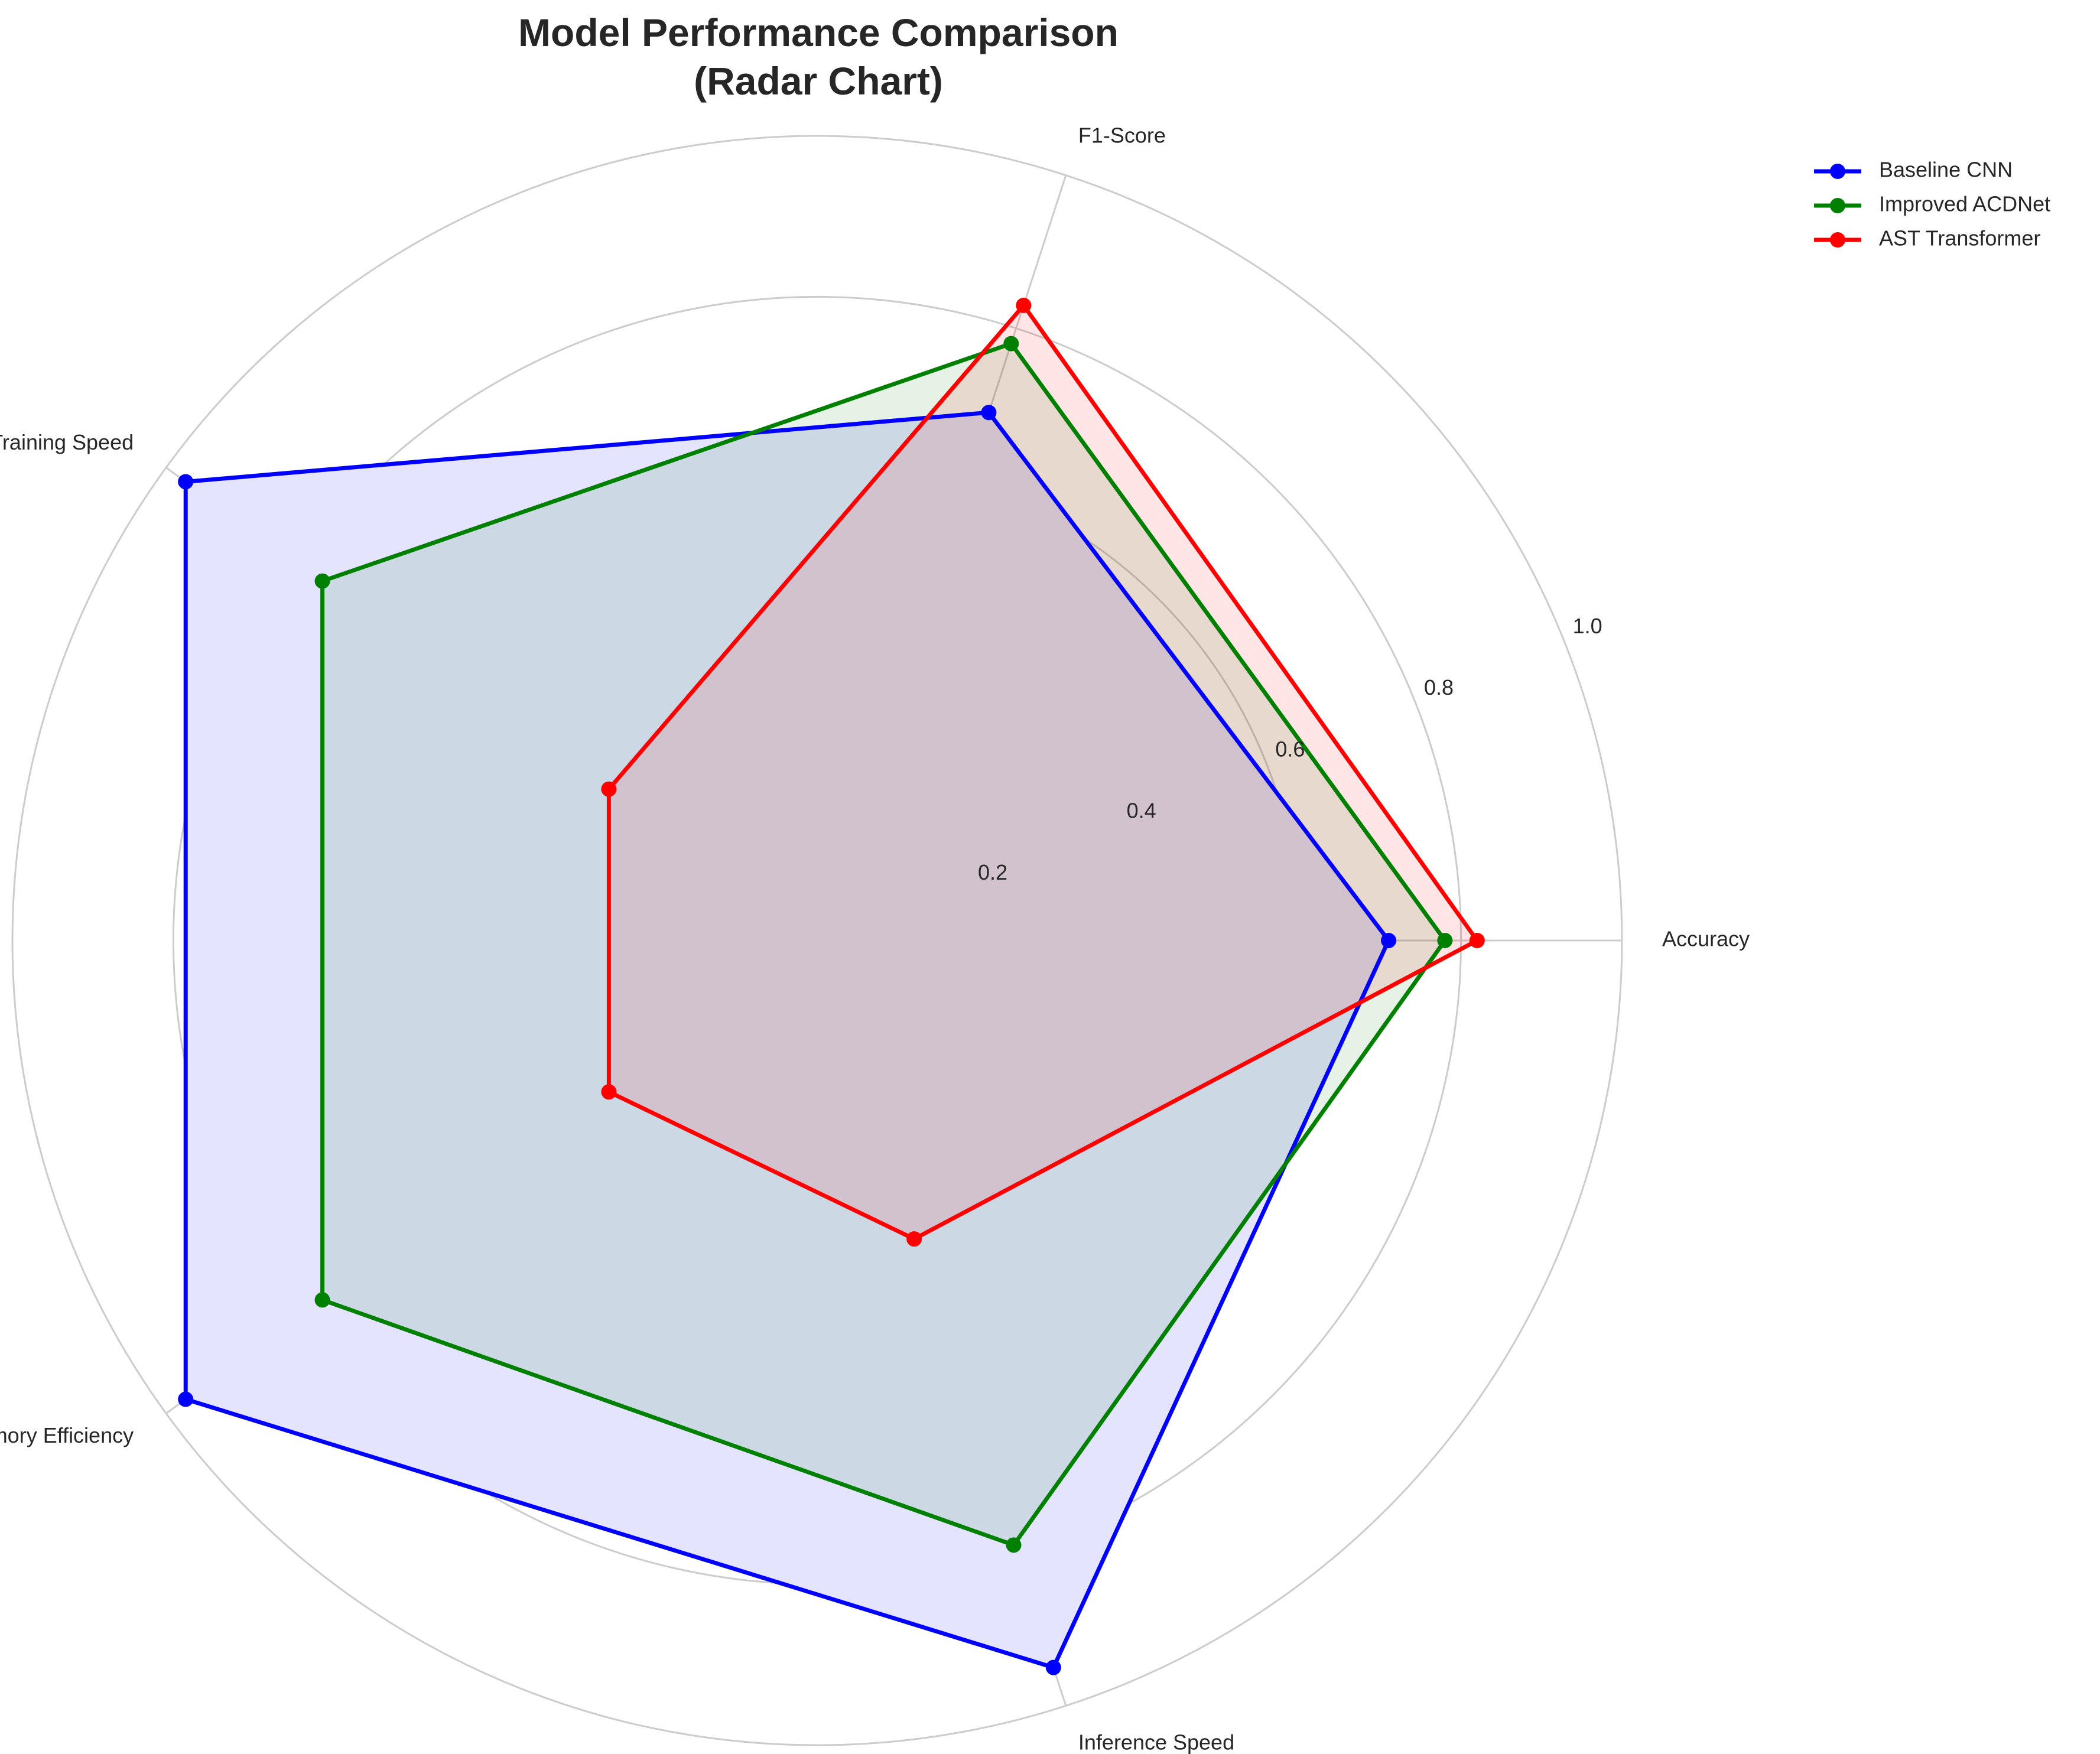 This screenshot has height=1754, width=2100. I want to click on axis-label-2: F1-Score, so click(1122, 135).